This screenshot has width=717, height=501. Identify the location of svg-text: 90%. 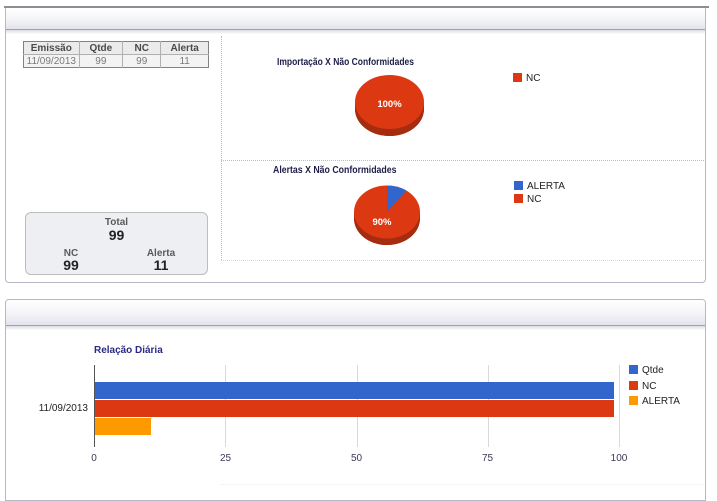
(382, 222).